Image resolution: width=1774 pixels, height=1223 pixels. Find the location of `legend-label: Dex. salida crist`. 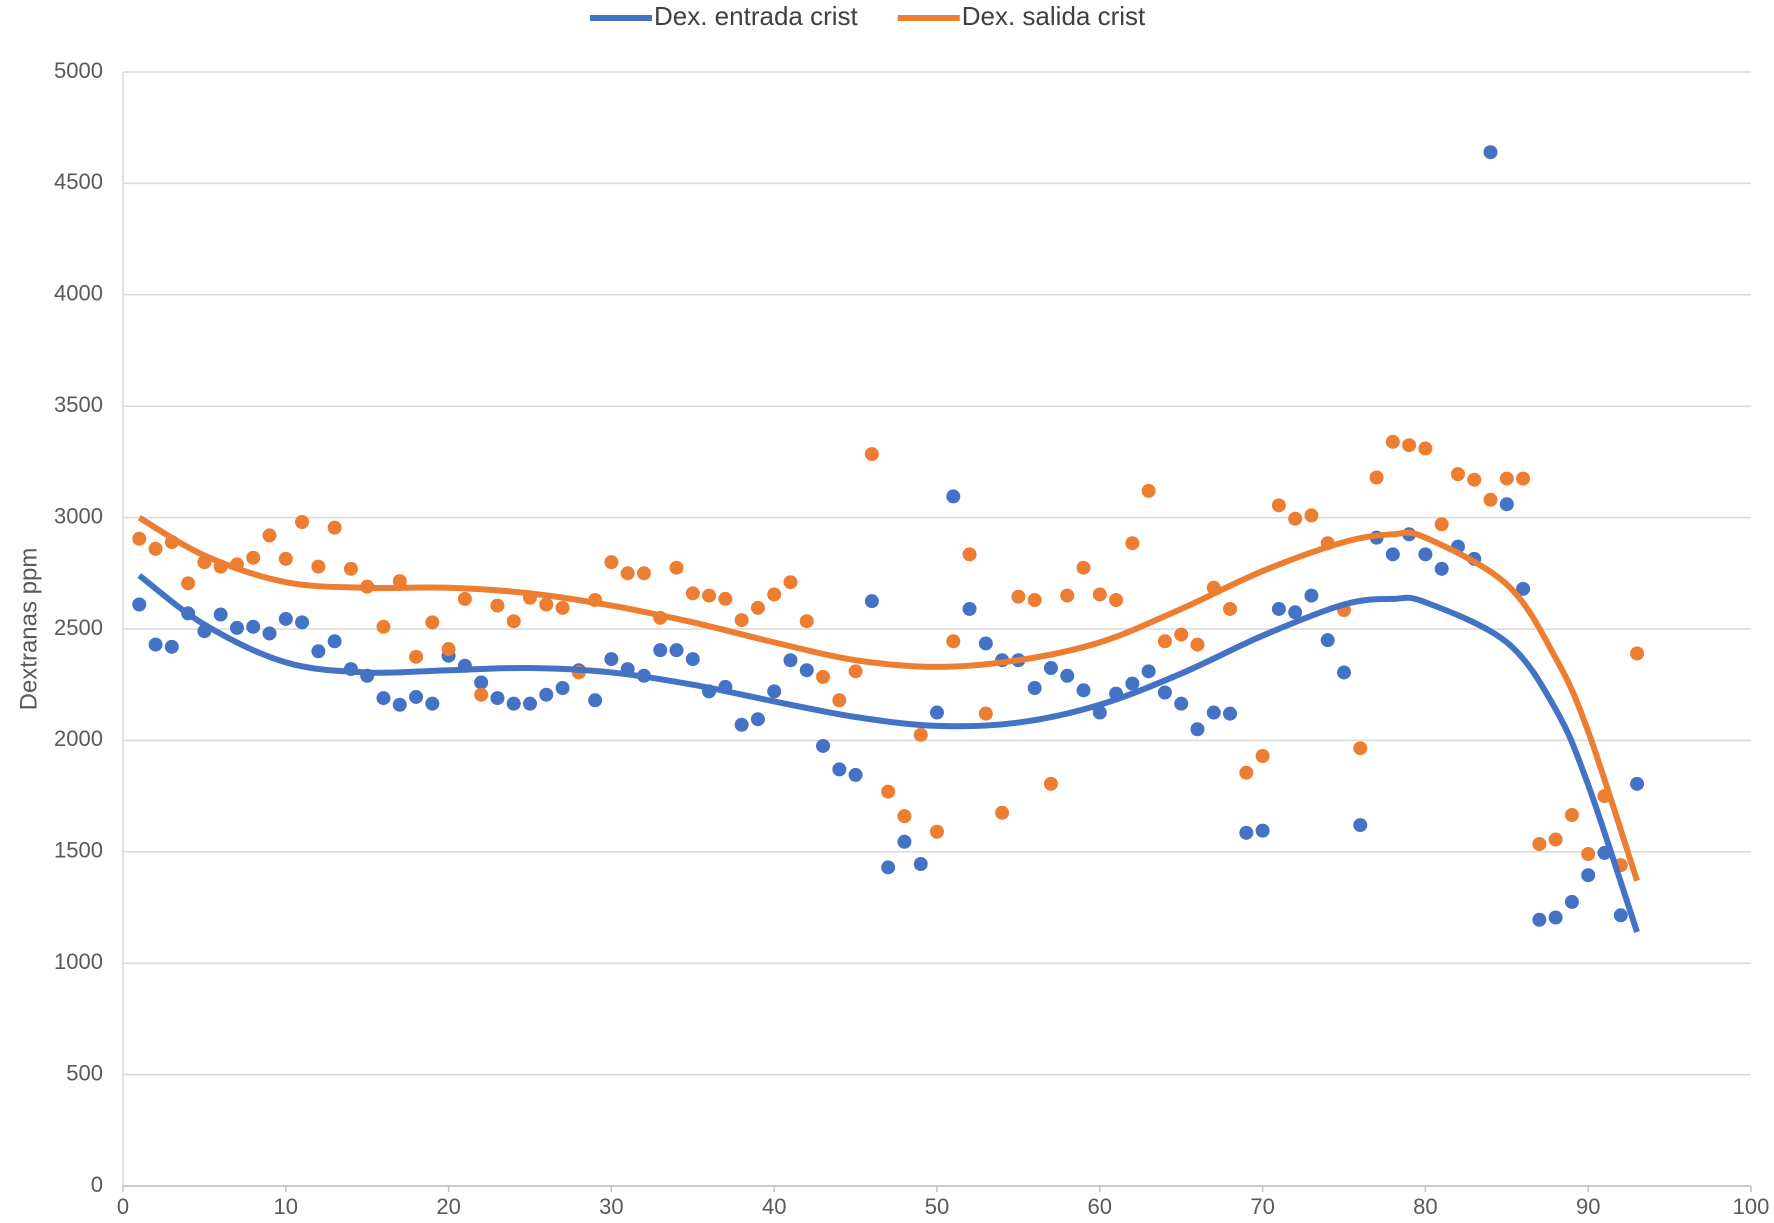

legend-label: Dex. salida crist is located at coordinates (1054, 16).